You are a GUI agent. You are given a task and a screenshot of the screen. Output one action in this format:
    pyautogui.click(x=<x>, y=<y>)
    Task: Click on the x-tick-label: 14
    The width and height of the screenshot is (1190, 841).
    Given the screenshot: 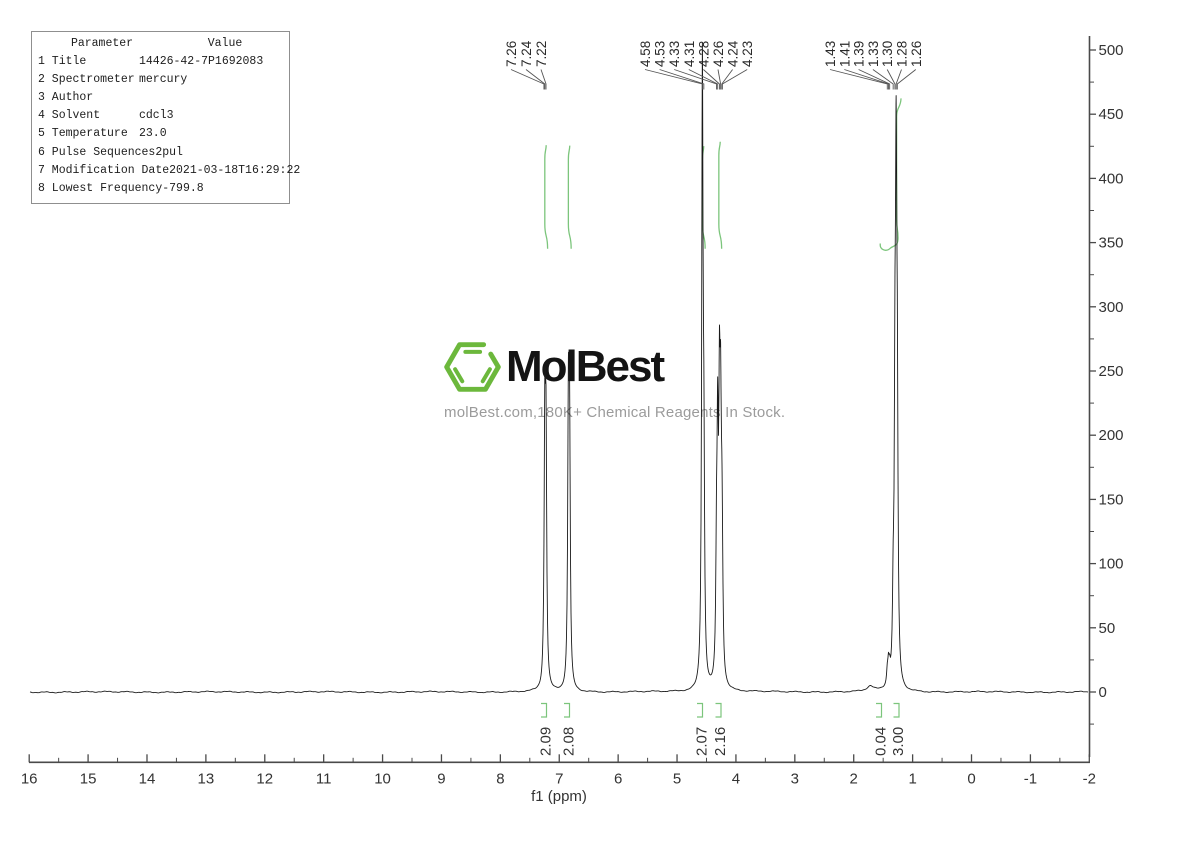 What is the action you would take?
    pyautogui.click(x=147, y=779)
    